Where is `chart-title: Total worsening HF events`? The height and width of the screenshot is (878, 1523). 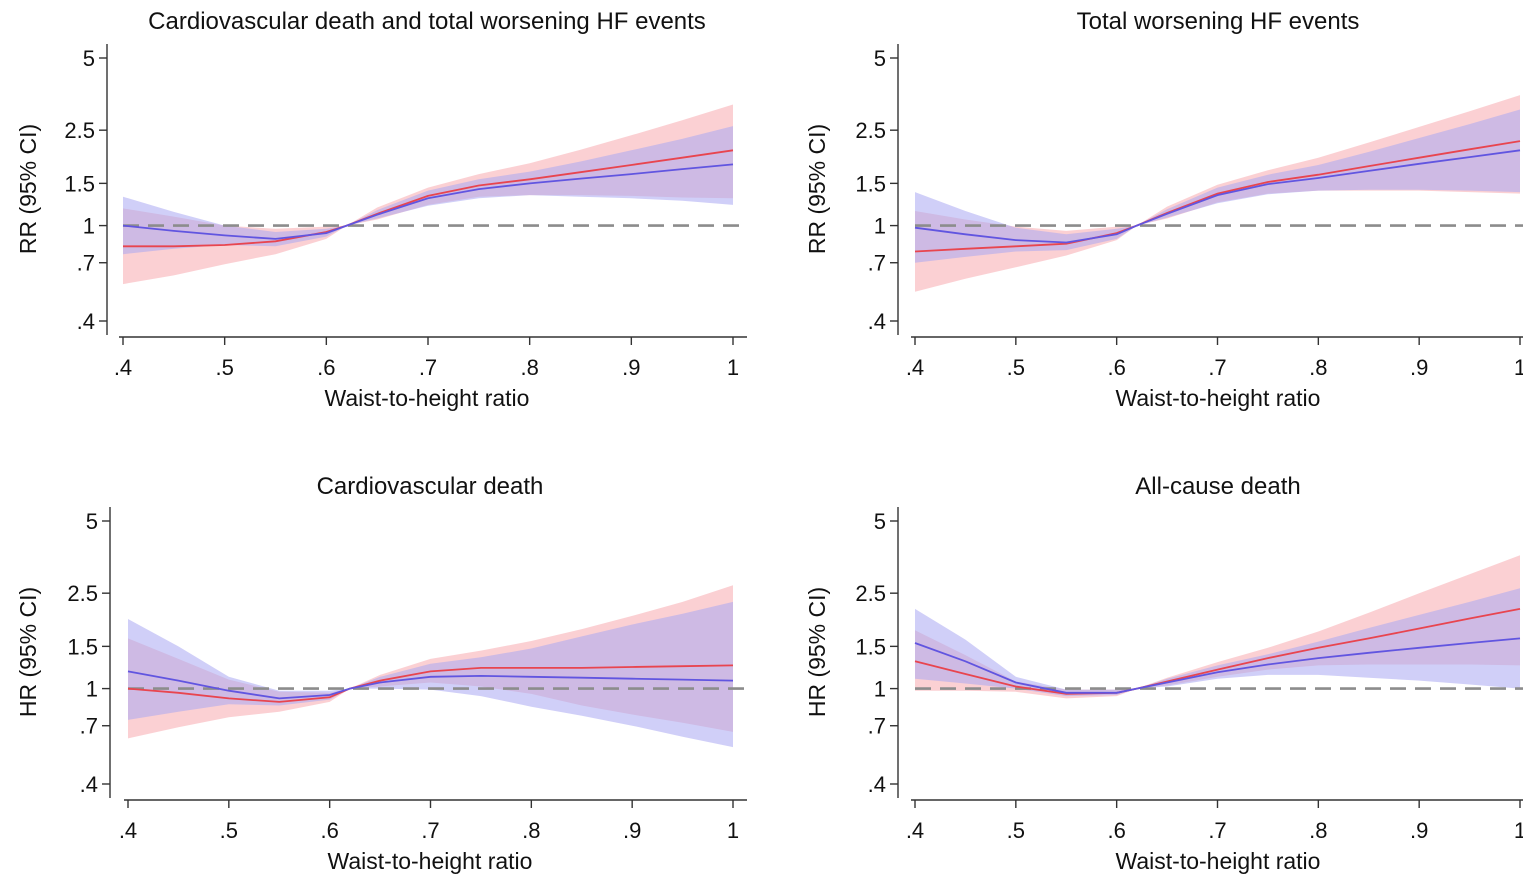
chart-title: Total worsening HF events is located at coordinates (1218, 21).